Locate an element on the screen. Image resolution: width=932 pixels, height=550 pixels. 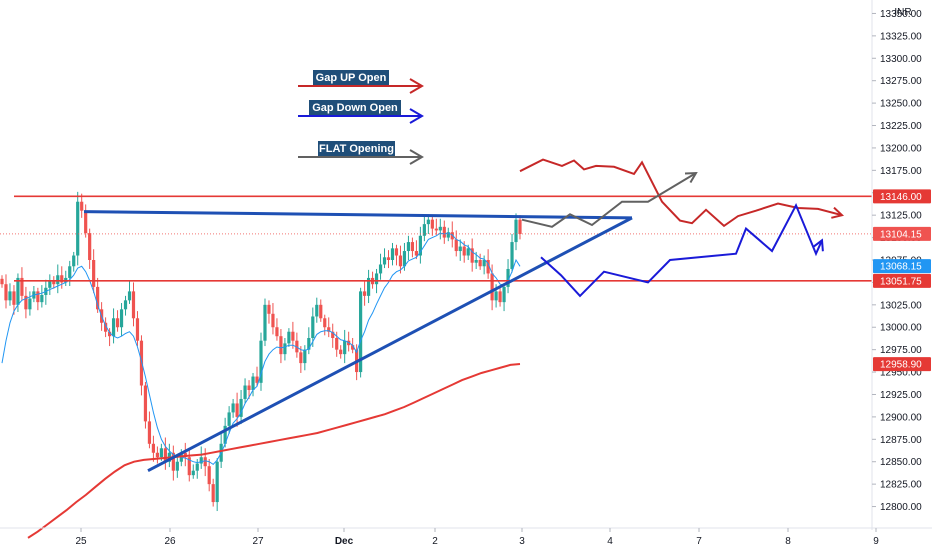
legend-label: Gap Down Open is located at coordinates (355, 108).